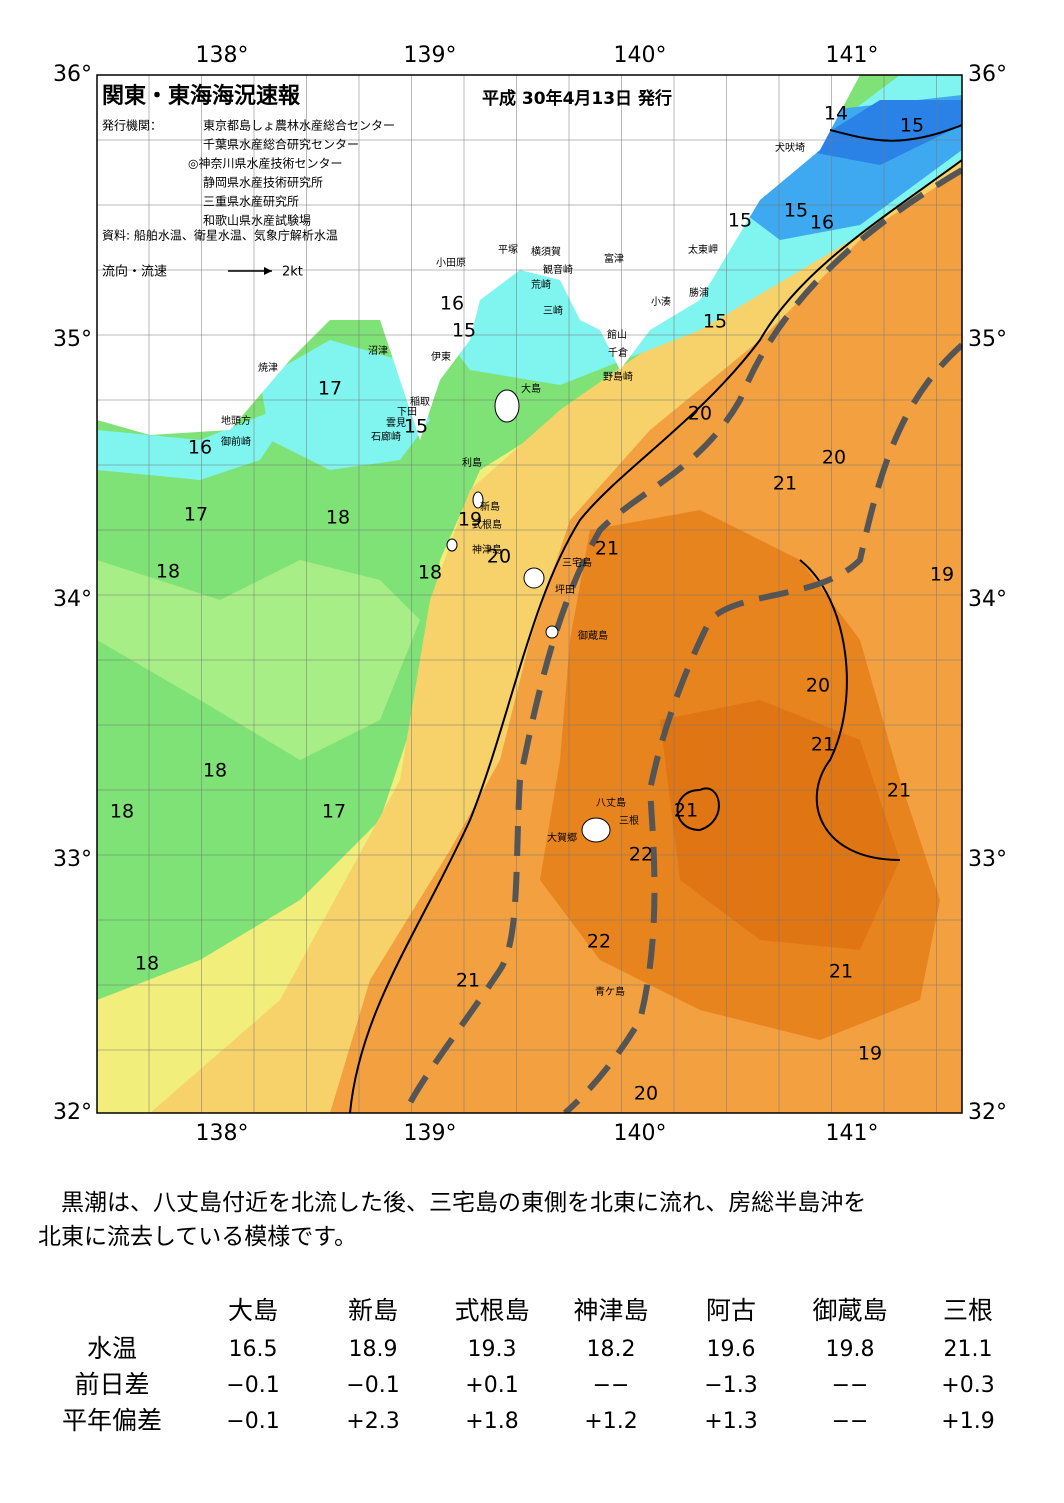  Describe the element at coordinates (849, 1310) in the screenshot. I see `column-header: 御蔵島` at that location.